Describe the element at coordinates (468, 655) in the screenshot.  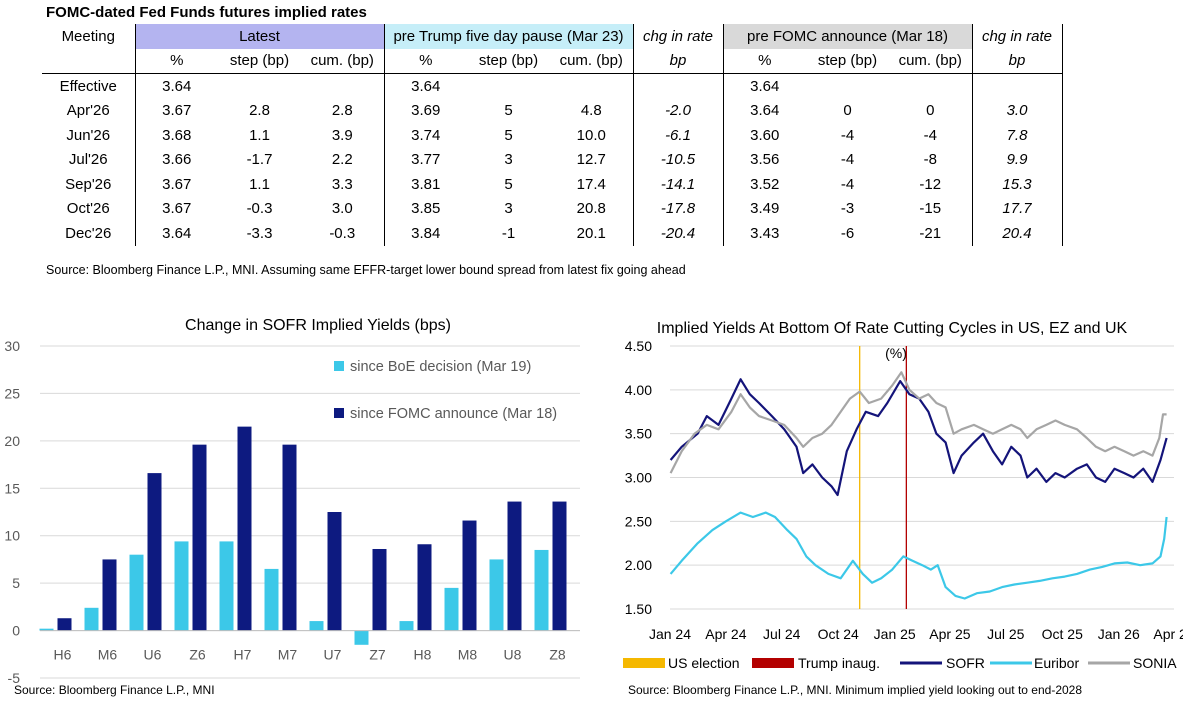
I see `x-tick-label: M8` at that location.